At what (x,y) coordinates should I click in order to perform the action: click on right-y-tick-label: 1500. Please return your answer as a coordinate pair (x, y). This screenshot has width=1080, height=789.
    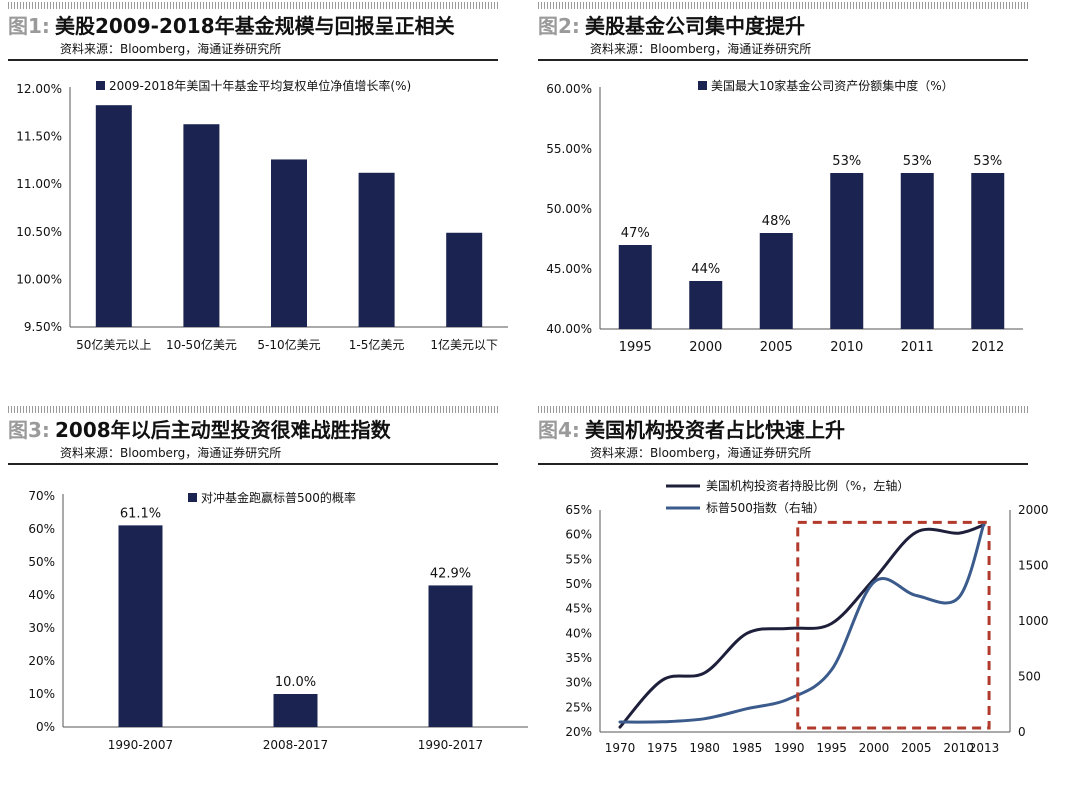
    Looking at the image, I should click on (1033, 566).